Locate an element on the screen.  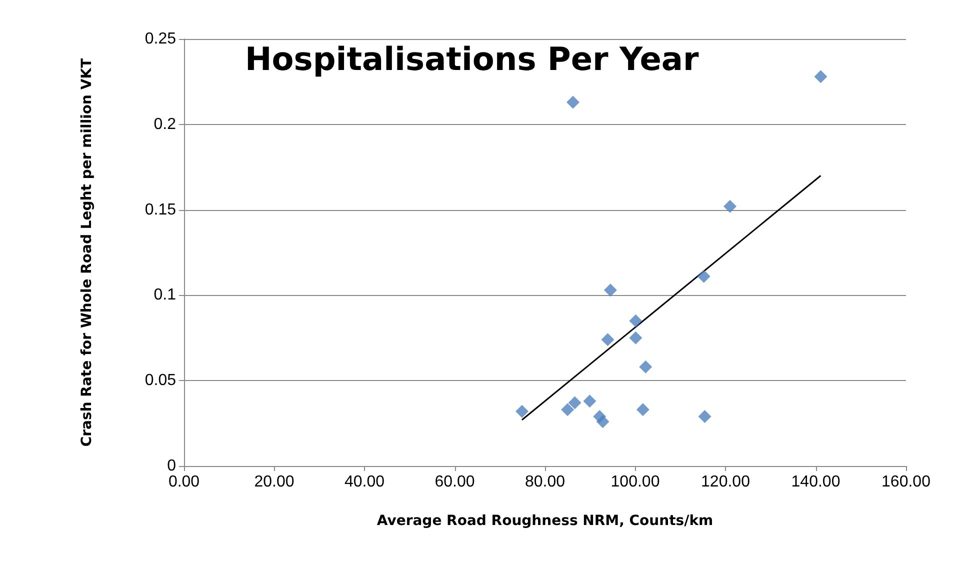
x-tick-label: 80.00 is located at coordinates (545, 482).